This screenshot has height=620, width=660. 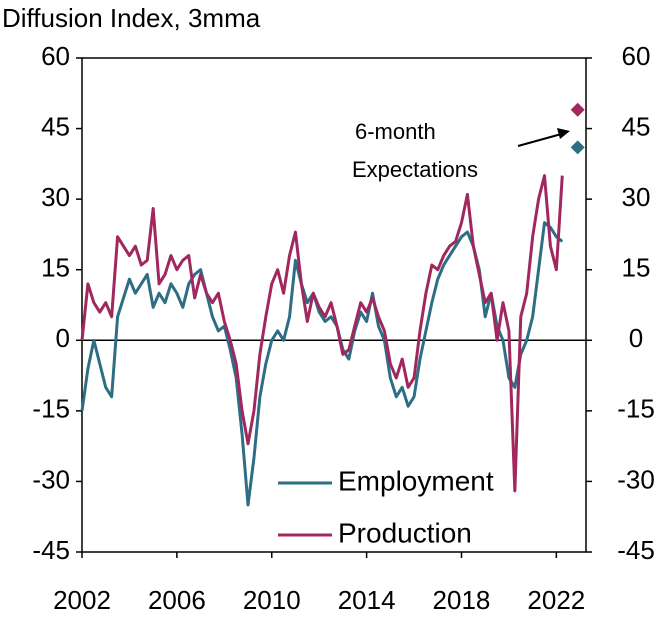 I want to click on y-tick-label: 15, so click(x=55, y=268).